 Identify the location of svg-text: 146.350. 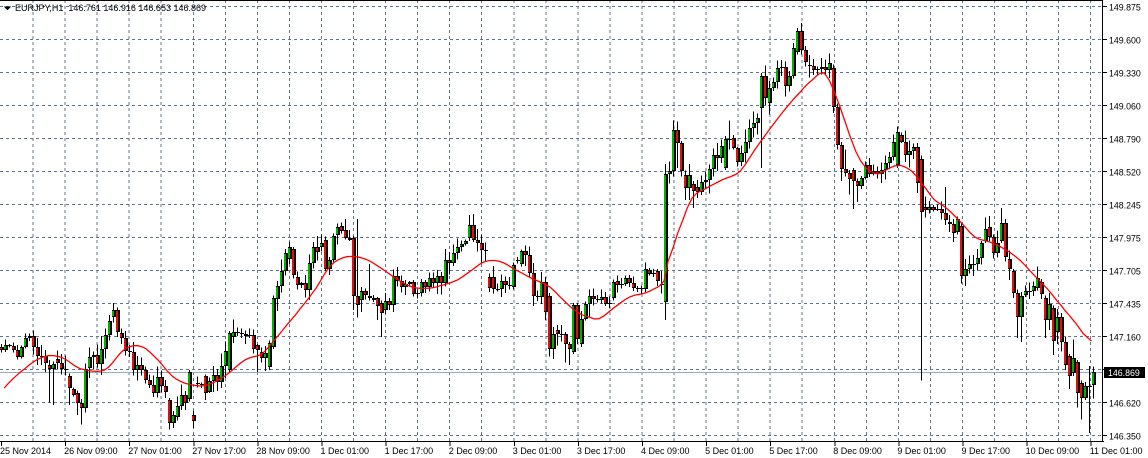
(1125, 437).